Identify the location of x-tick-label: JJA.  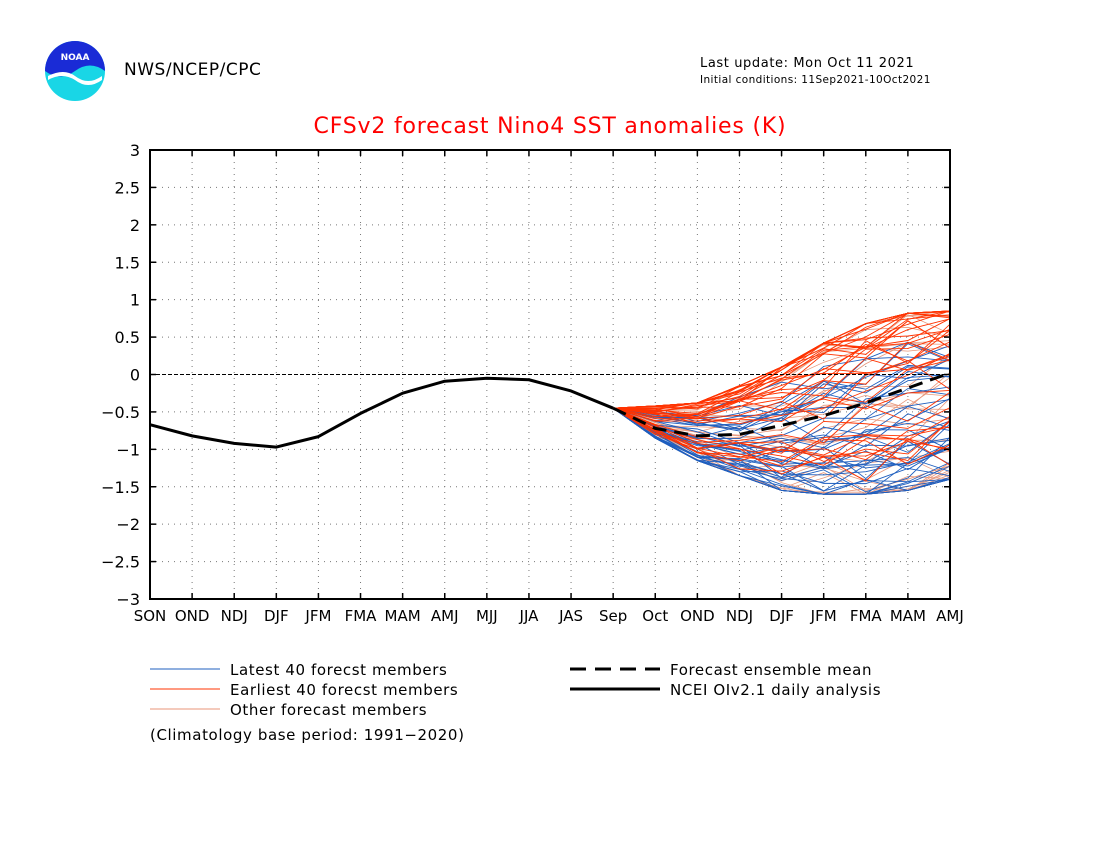
(529, 616).